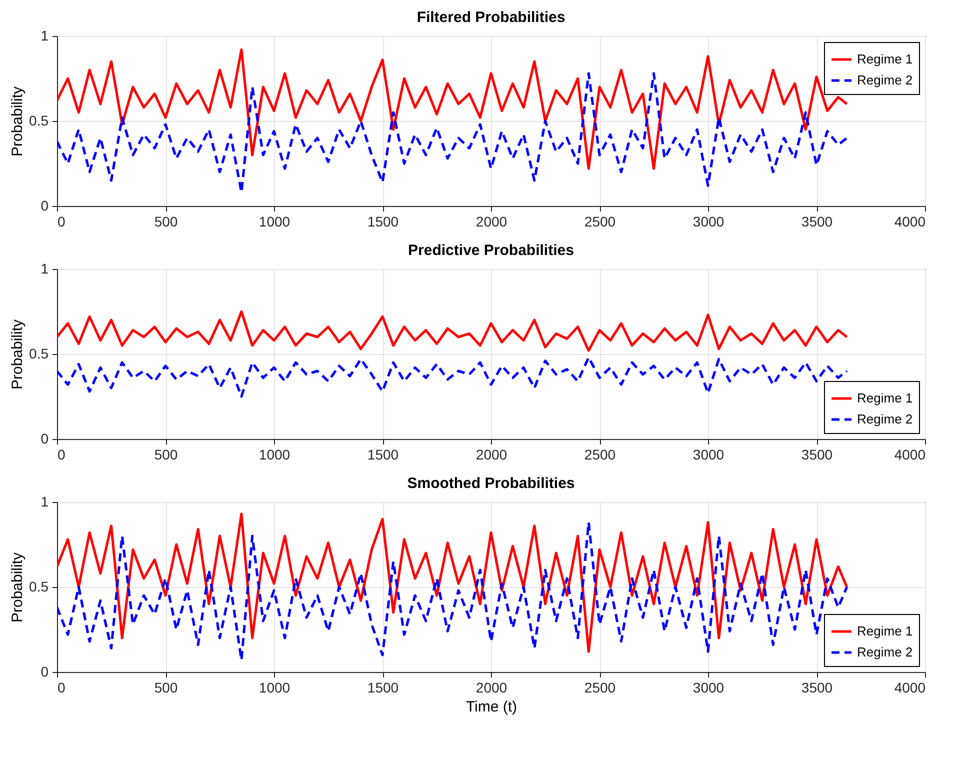 The image size is (965, 778). Describe the element at coordinates (491, 17) in the screenshot. I see `chart-title: Filtered Probabilities` at that location.